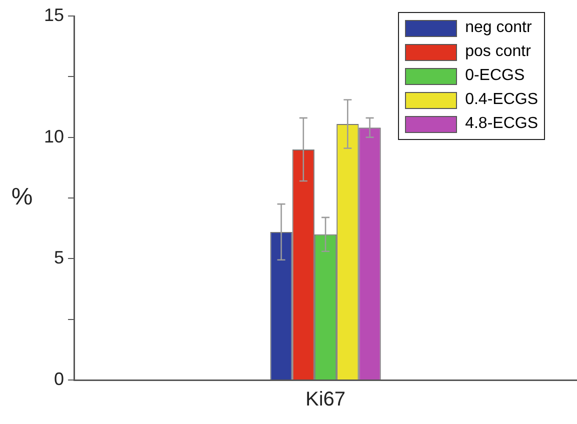 The width and height of the screenshot is (577, 424). I want to click on y-axis-title: %, so click(22, 197).